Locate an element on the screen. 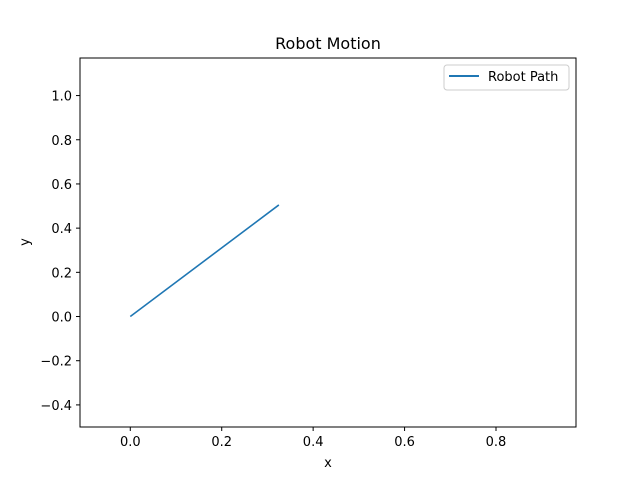 The image size is (640, 480). y-tick-label: 0.0 is located at coordinates (61, 318).